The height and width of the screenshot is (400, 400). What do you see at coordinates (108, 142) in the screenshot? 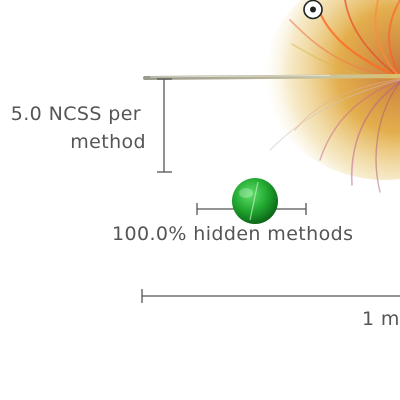
I see `ncss-label-line2: method` at bounding box center [108, 142].